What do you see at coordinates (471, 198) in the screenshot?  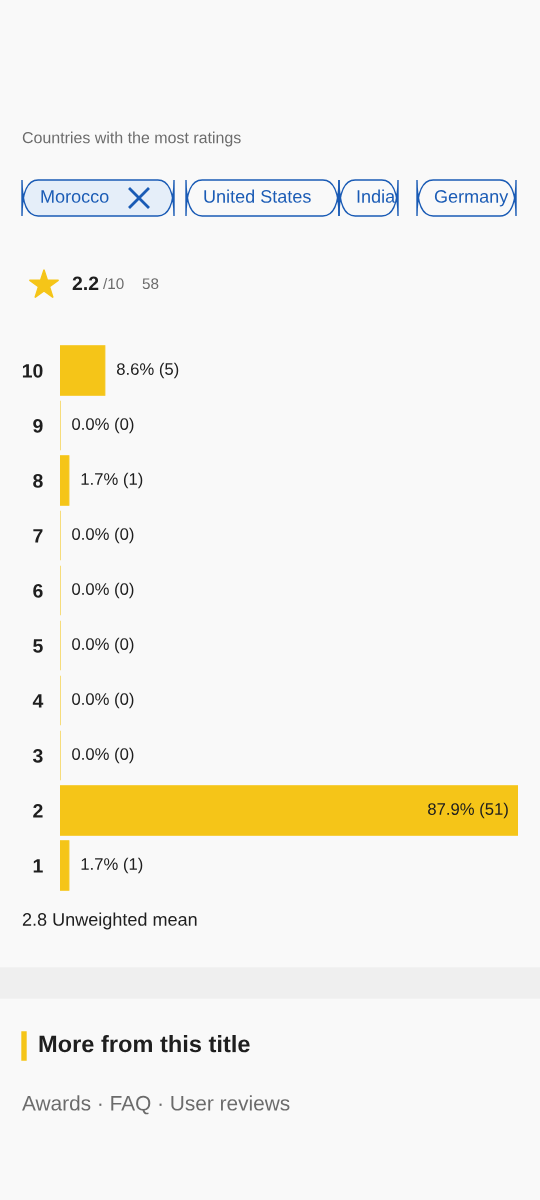 I see `text: Germany` at bounding box center [471, 198].